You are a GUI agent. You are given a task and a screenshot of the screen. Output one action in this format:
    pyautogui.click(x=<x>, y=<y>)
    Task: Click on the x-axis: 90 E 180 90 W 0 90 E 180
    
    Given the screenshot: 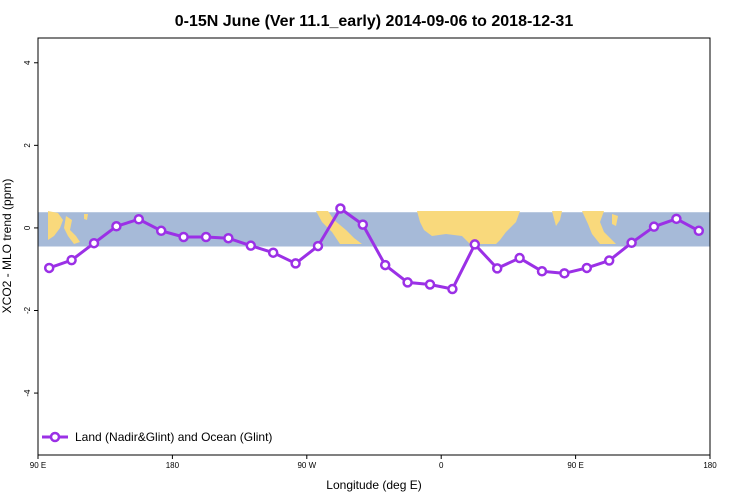 What is the action you would take?
    pyautogui.click(x=373, y=462)
    